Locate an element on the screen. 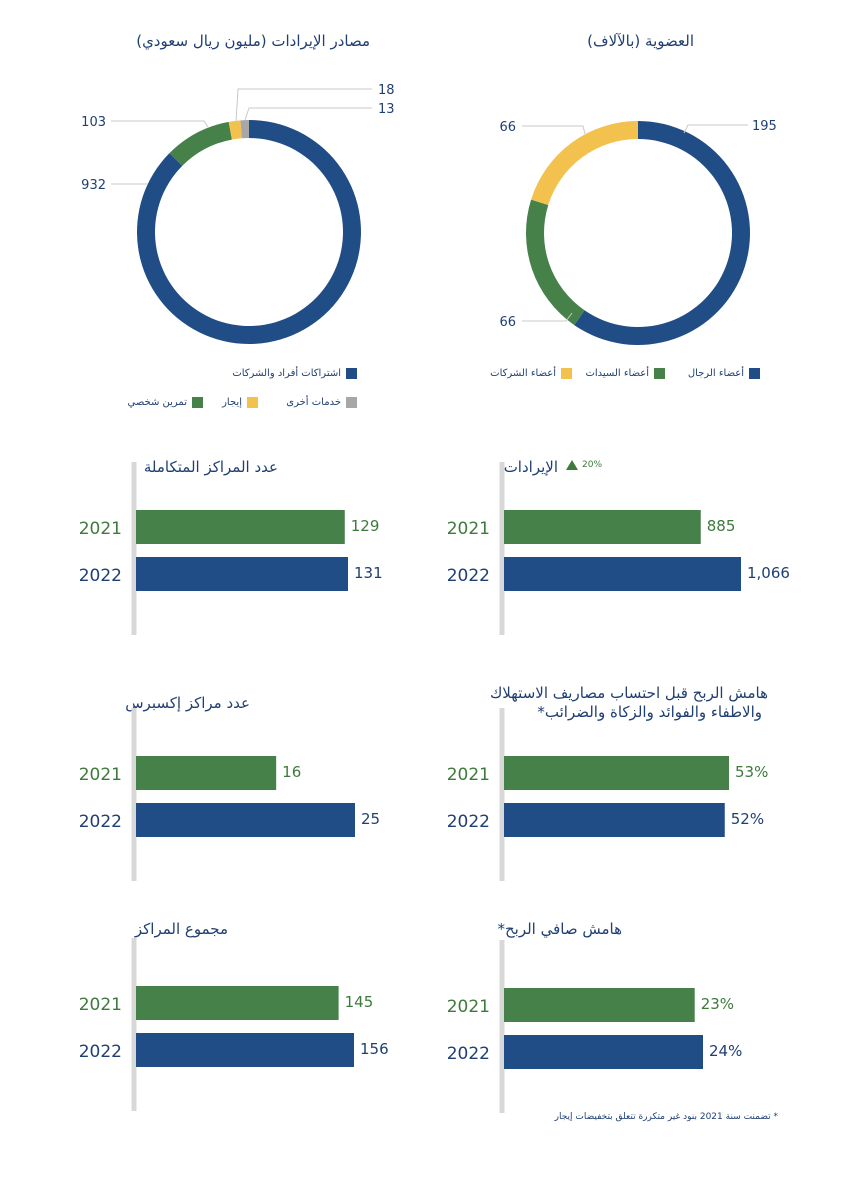 The height and width of the screenshot is (1200, 848). legend-item-women: أعضاء السيدات is located at coordinates (625, 373).